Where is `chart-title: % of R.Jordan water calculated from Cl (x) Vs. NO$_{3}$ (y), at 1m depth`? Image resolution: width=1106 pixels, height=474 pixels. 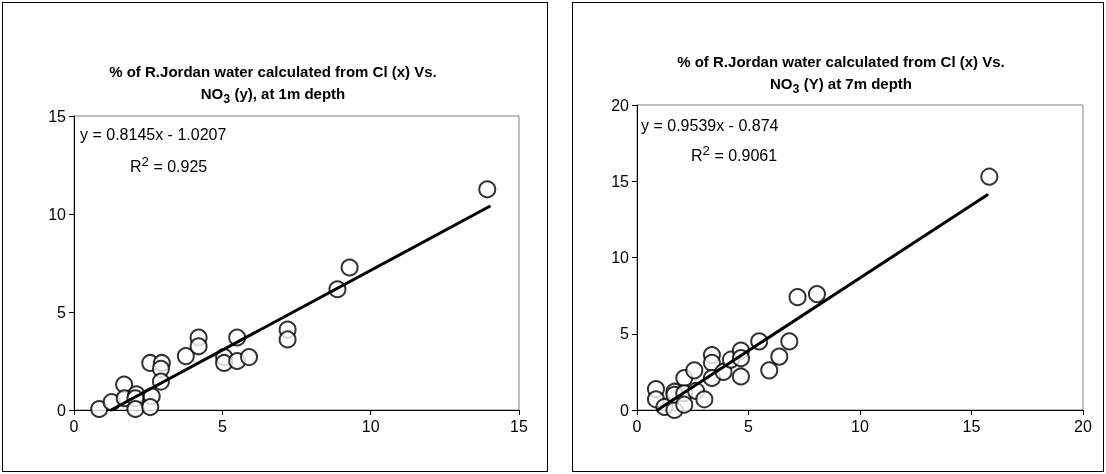 chart-title: % of R.Jordan water calculated from Cl (x) Vs. NO$_{3}$ (y), at 1m depth is located at coordinates (273, 85).